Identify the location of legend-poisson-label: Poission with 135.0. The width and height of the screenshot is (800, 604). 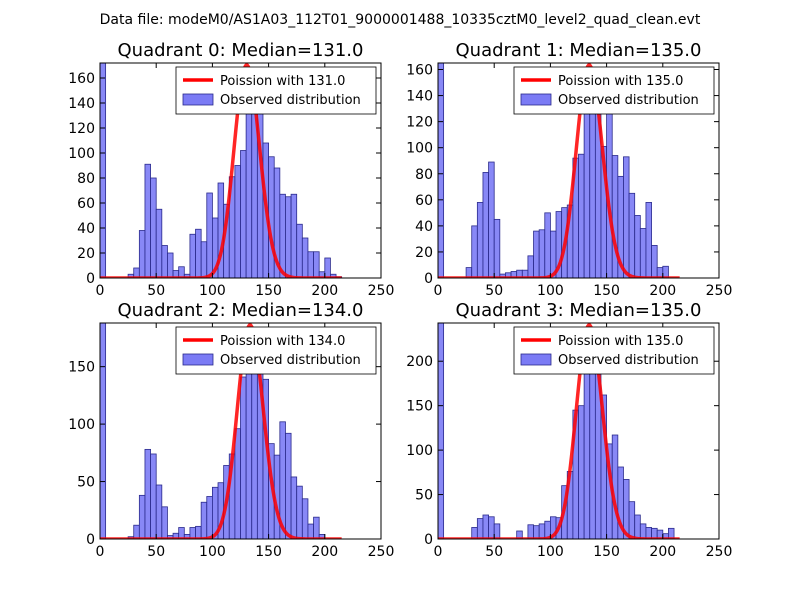
(620, 81).